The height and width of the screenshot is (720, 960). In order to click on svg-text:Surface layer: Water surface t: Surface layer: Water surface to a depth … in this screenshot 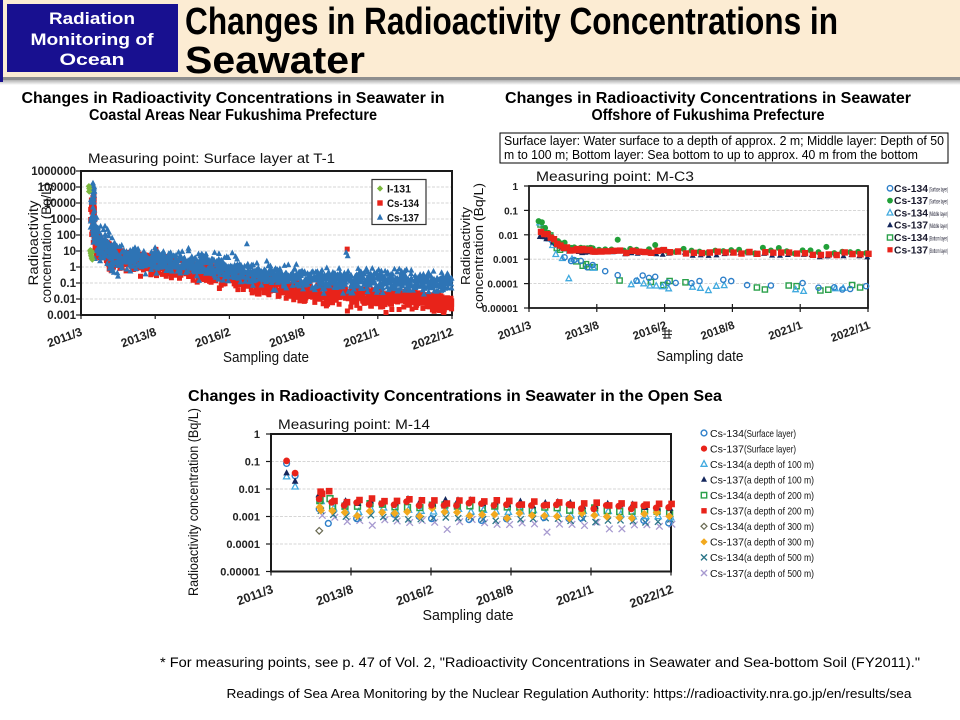, I will do `click(724, 141)`.